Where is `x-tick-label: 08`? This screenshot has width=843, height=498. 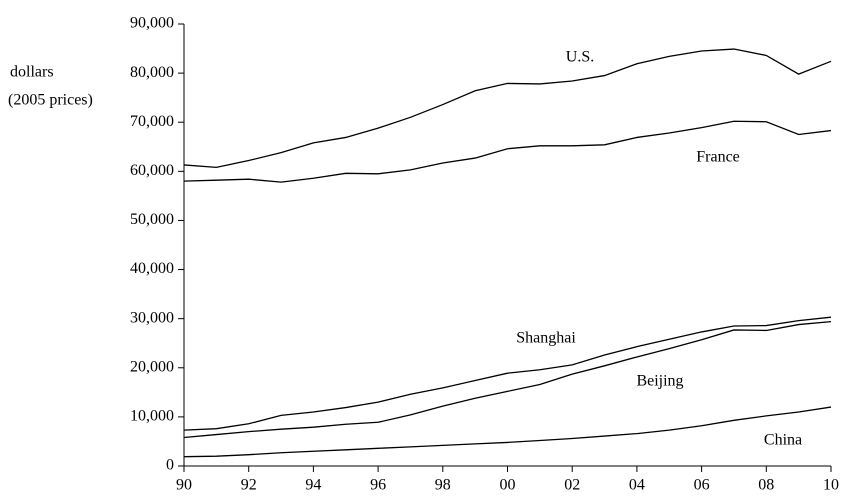 x-tick-label: 08 is located at coordinates (766, 485).